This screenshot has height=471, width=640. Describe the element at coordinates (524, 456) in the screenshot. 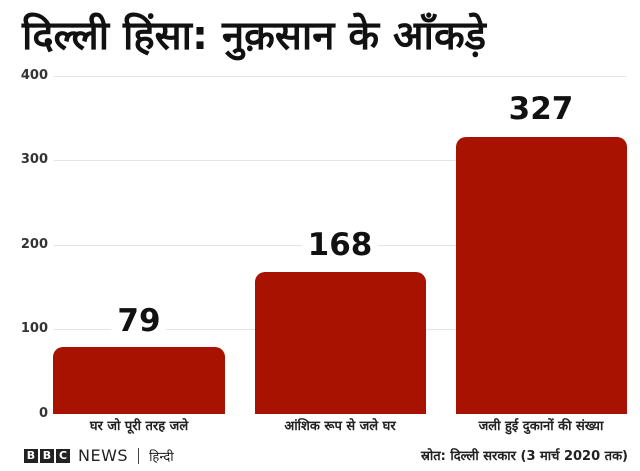

I see `source-note: स्रोत: दिल्ली सरकार (3 मार्च 2020 तक)` at that location.